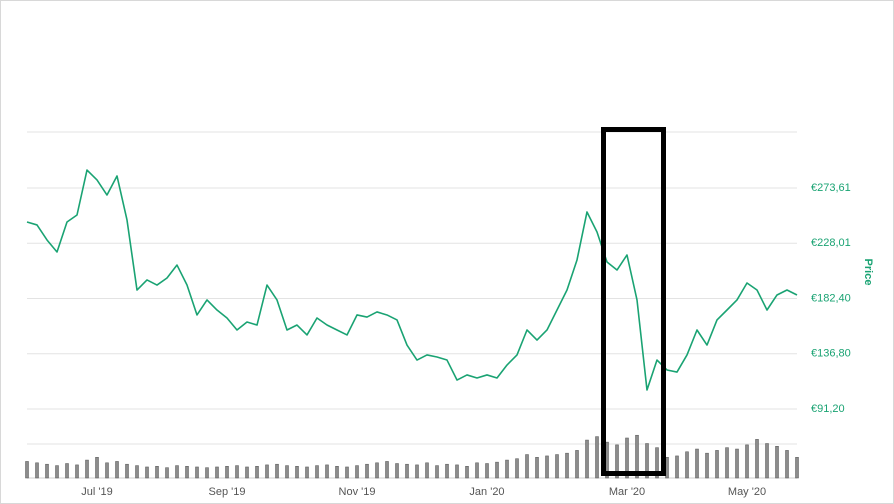 Image resolution: width=894 pixels, height=504 pixels. I want to click on x-tick-label: Sep '19, so click(227, 492).